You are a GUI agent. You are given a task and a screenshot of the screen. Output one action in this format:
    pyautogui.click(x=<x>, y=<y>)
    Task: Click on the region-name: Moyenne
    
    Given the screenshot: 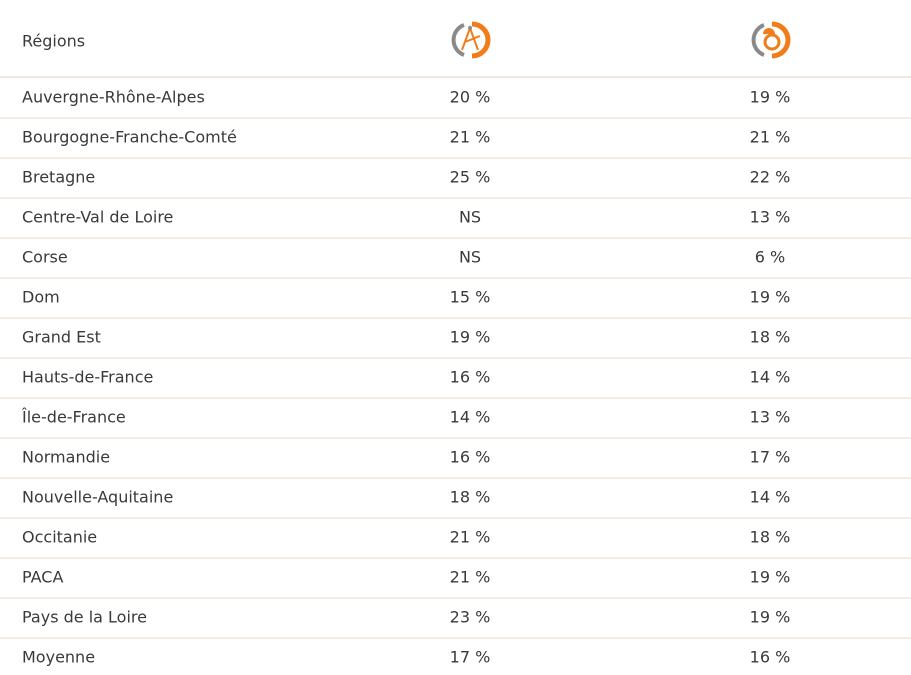 What is the action you would take?
    pyautogui.click(x=58, y=657)
    